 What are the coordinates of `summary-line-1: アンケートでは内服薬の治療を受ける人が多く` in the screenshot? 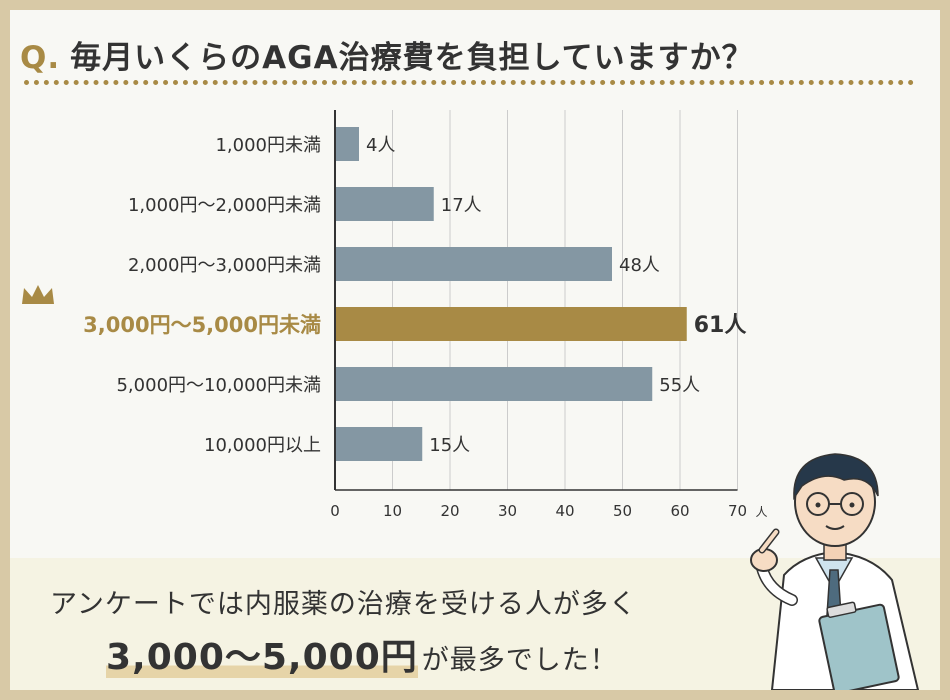 It's located at (343, 604).